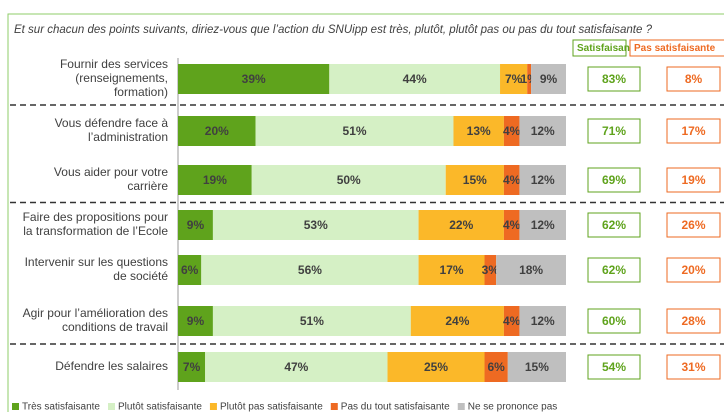 The width and height of the screenshot is (724, 412). What do you see at coordinates (112, 123) in the screenshot?
I see `category-label: Vous défendre face à` at bounding box center [112, 123].